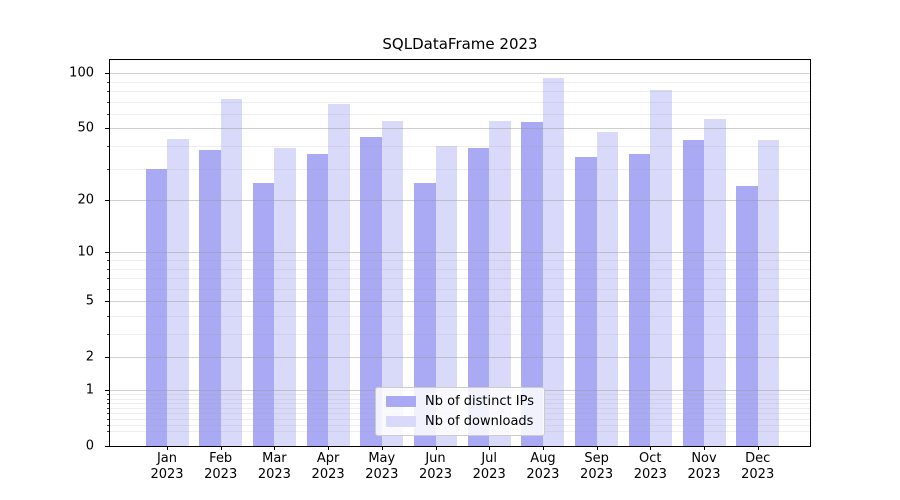 This screenshot has height=500, width=900. Describe the element at coordinates (85, 252) in the screenshot. I see `y-tick-label: 10` at that location.